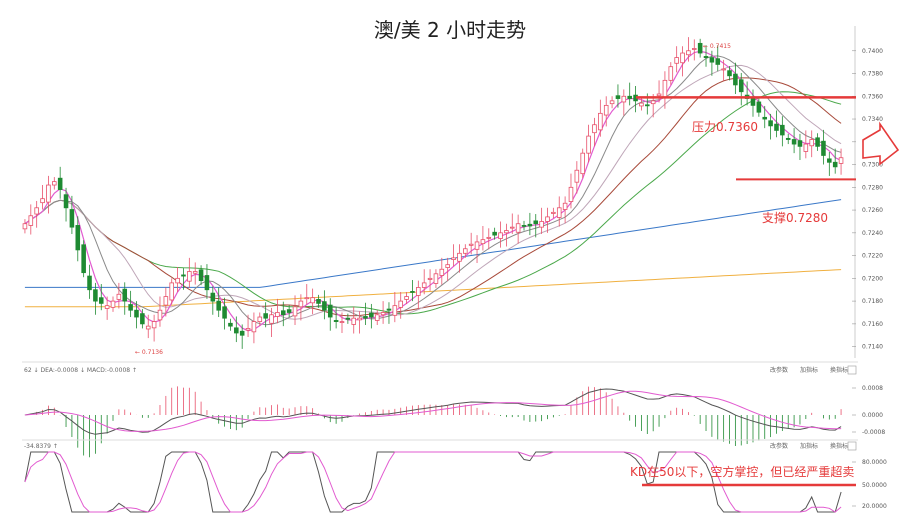 This screenshot has width=900, height=524. I want to click on y-tick-label: 0.7180, so click(872, 301).